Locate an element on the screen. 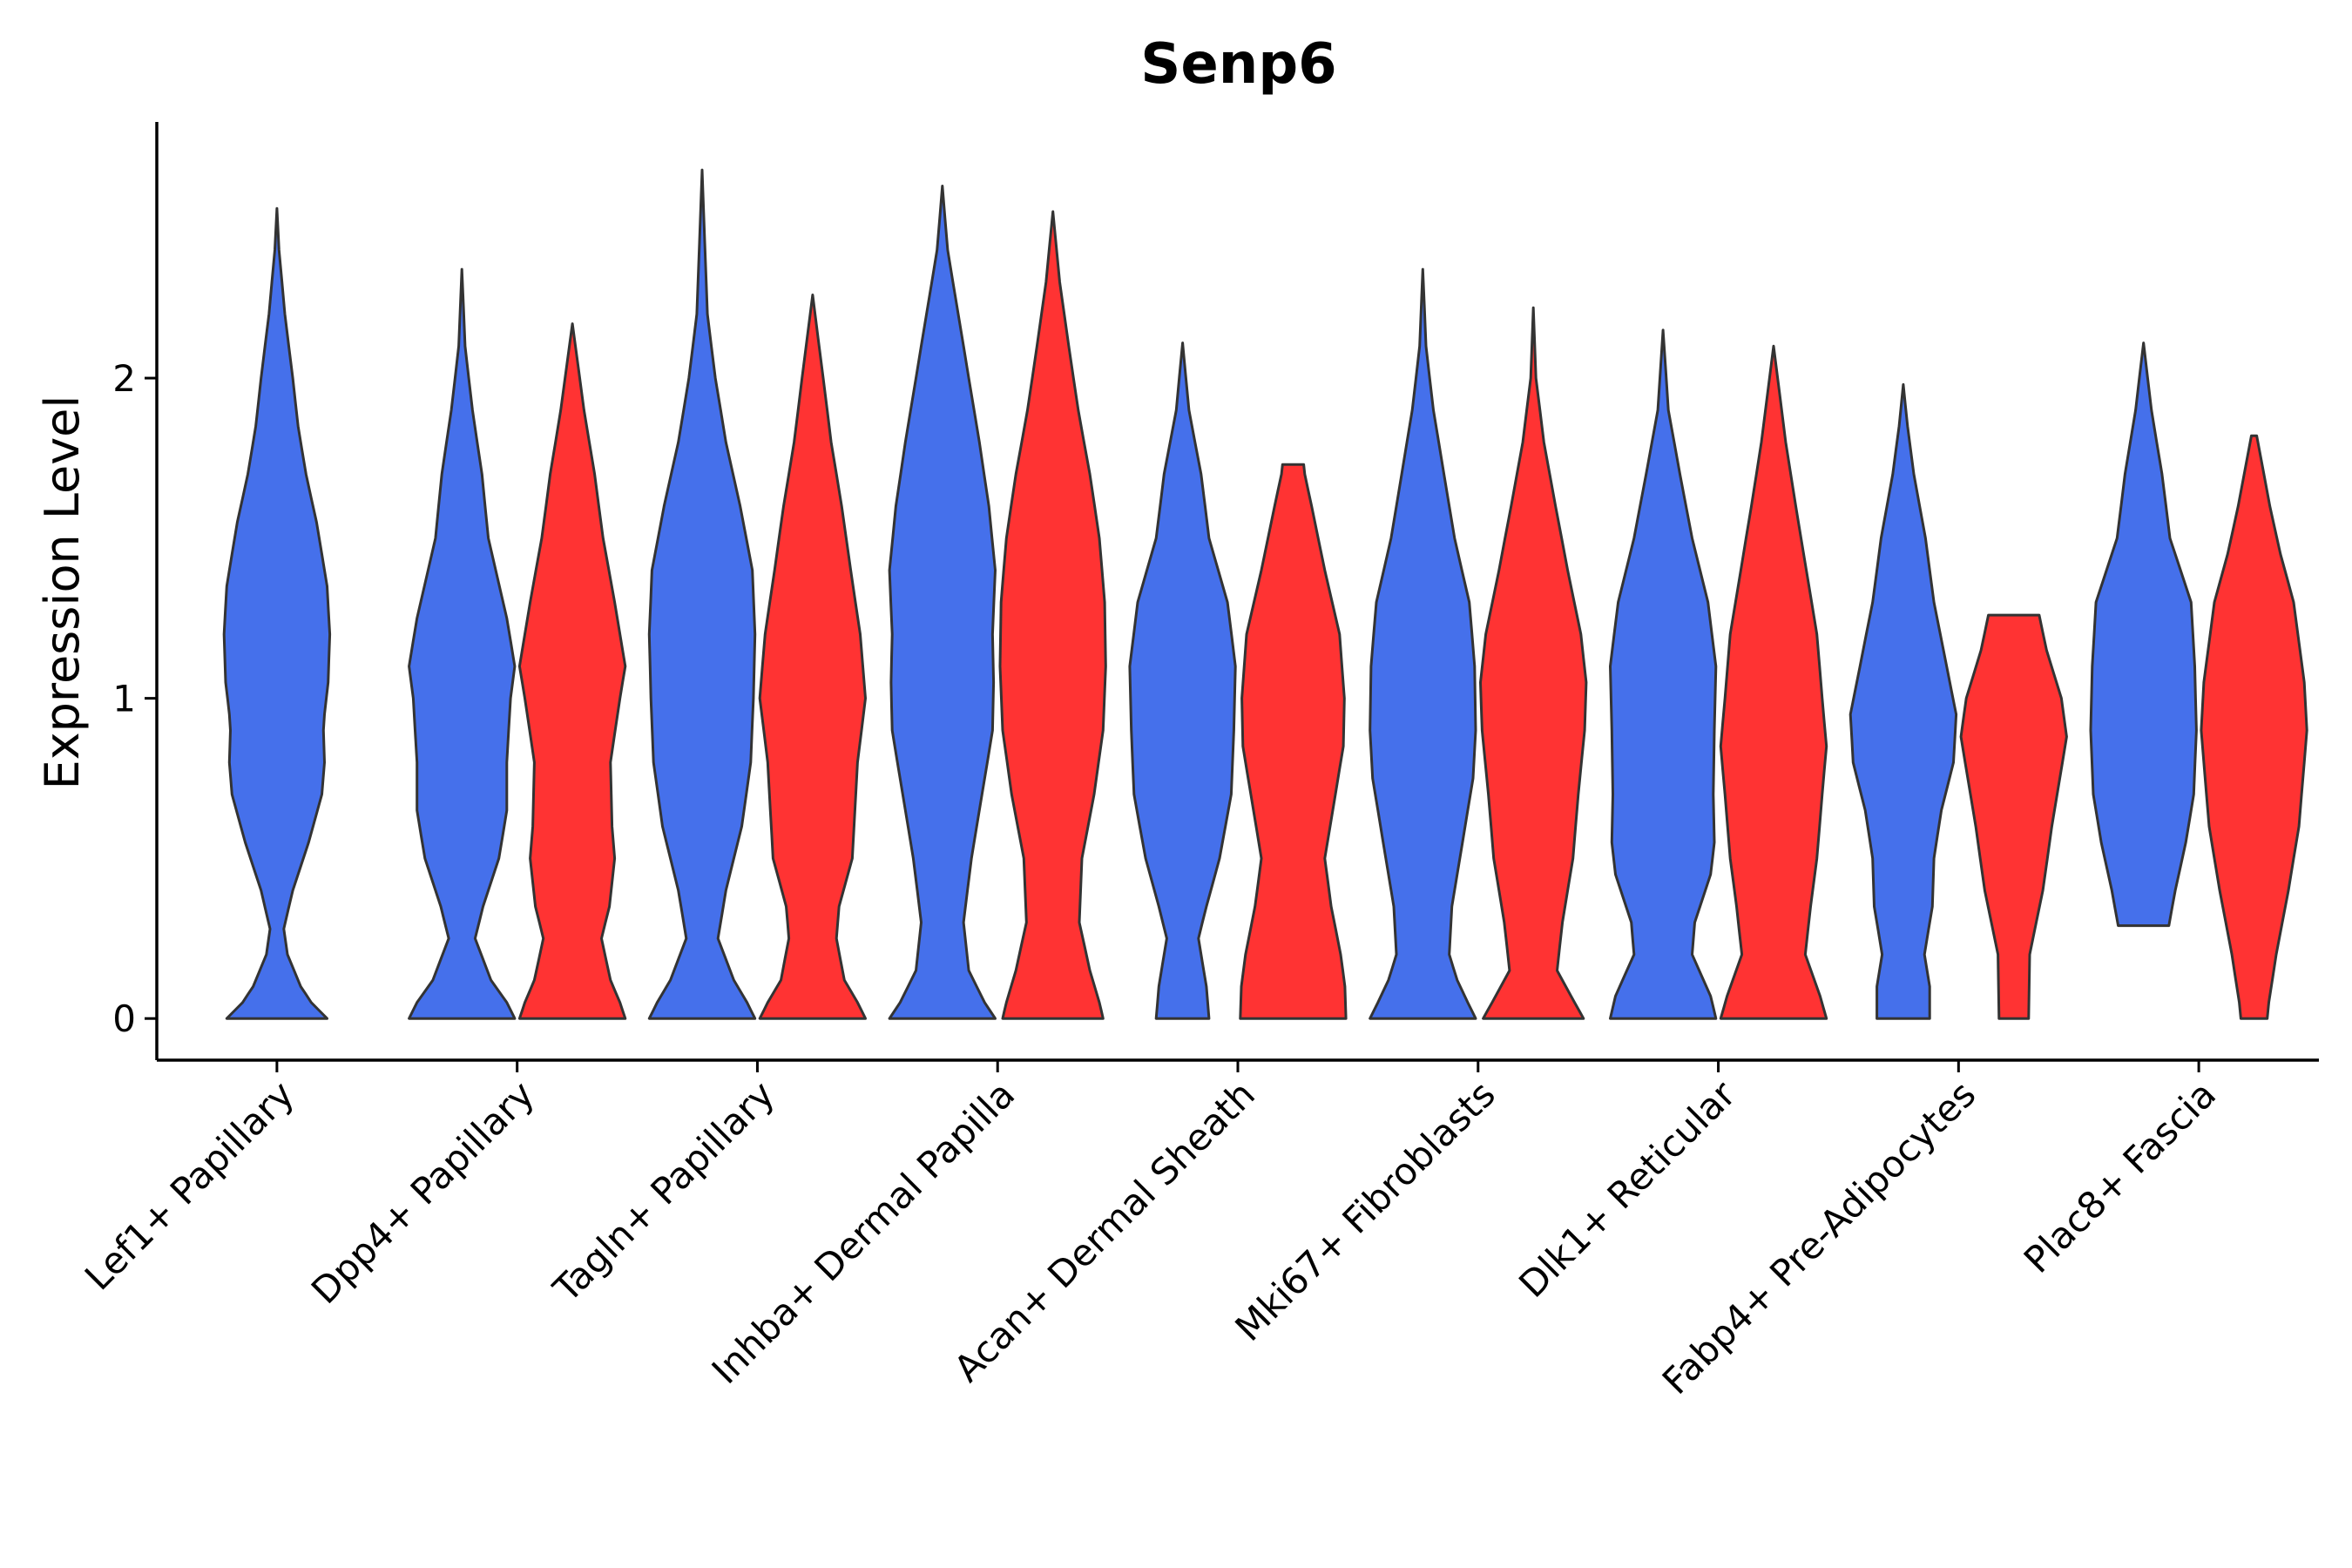  y-axis-label: Expression Level is located at coordinates (62, 592).